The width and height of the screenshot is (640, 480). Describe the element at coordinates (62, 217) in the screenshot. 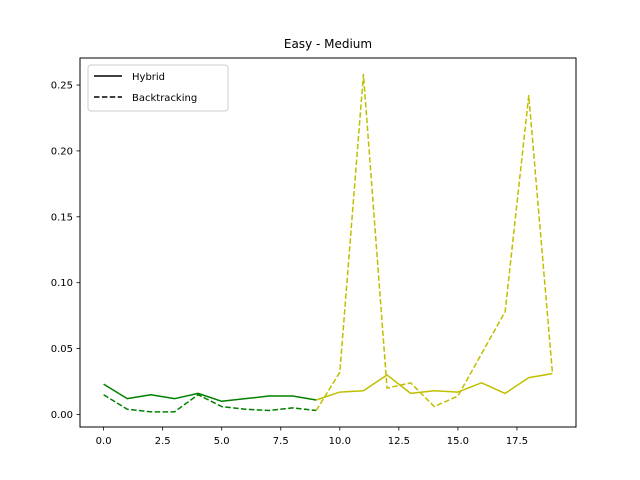

I see `y-tick-label: 0.15` at that location.